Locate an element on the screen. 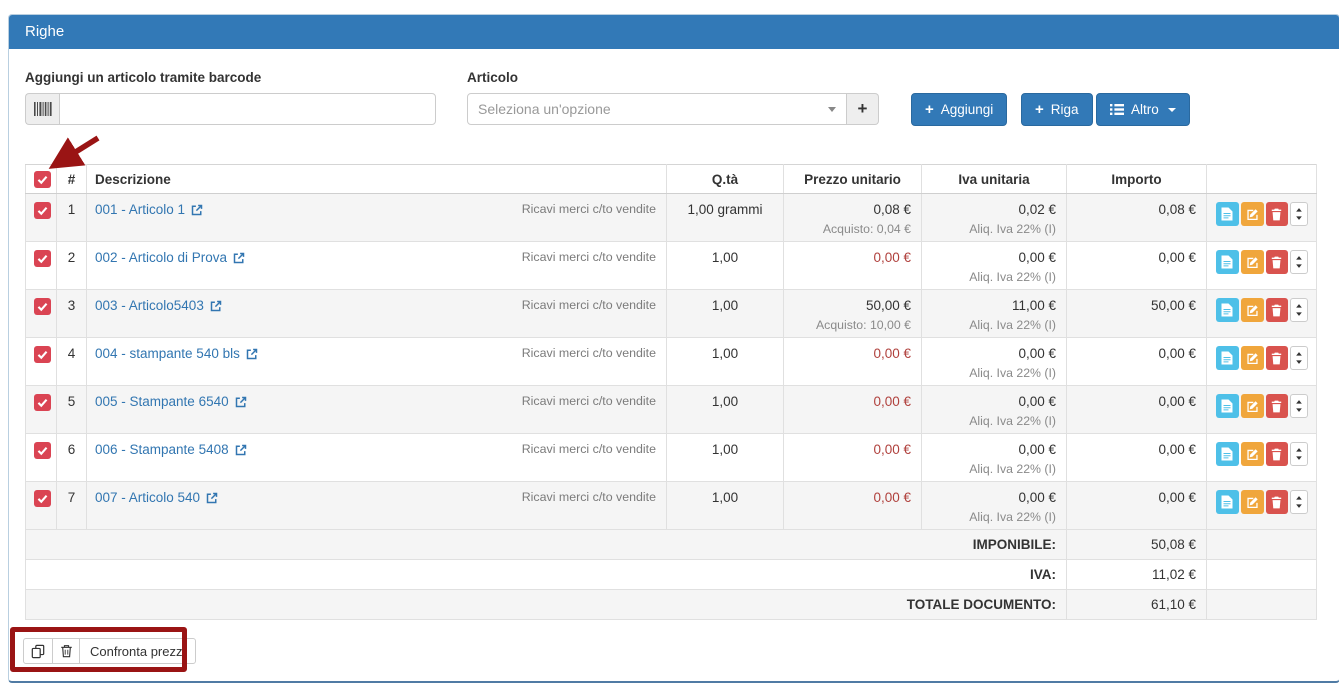 This screenshot has height=689, width=1339. article-link-label: 001 - Articolo 1 is located at coordinates (140, 209).